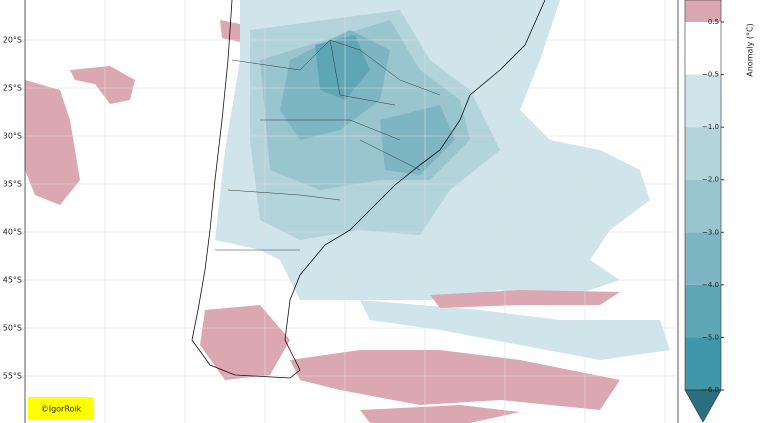 This screenshot has width=760, height=423. I want to click on latitude-label: 45°S, so click(12, 280).